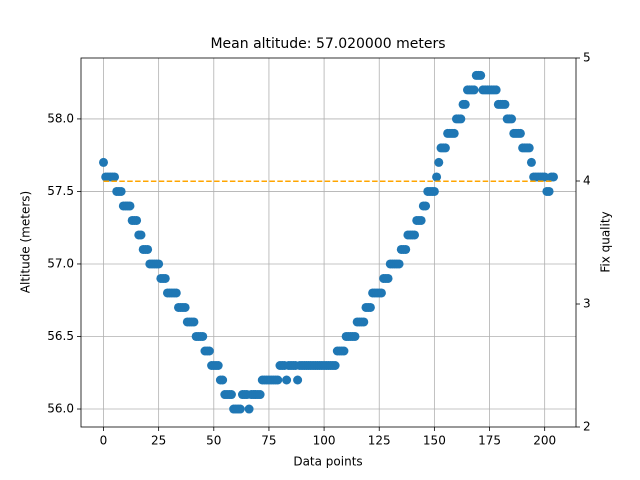 The height and width of the screenshot is (480, 640). What do you see at coordinates (544, 441) in the screenshot?
I see `x-tick-label: 200` at bounding box center [544, 441].